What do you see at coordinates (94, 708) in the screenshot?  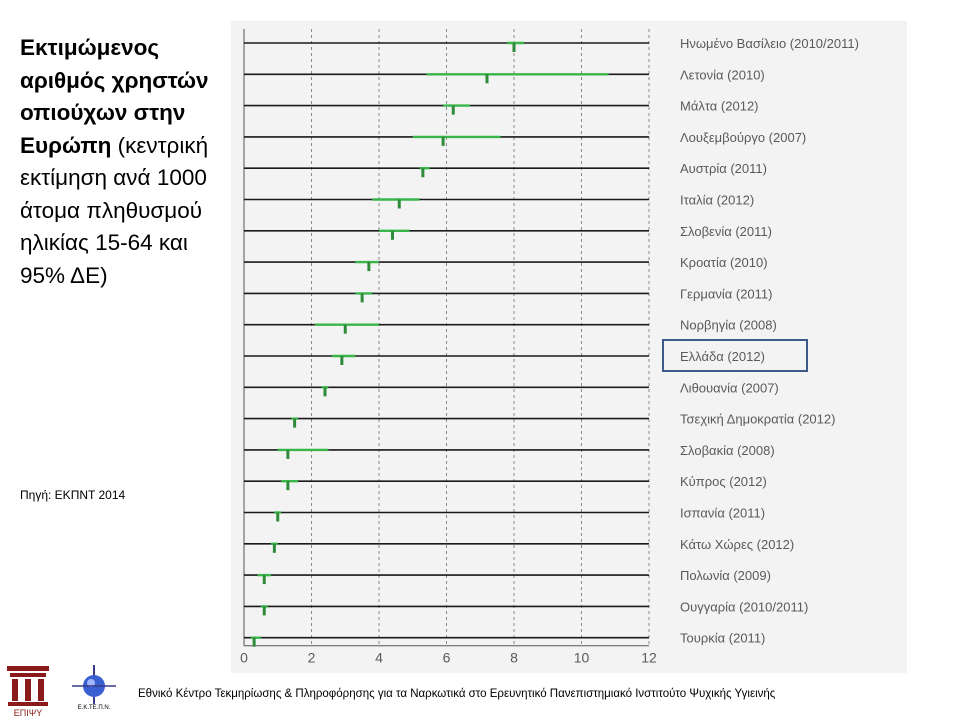 I see `ektepn-logo-text: Ε.Κ.ΤΕ.Π.Ν.` at bounding box center [94, 708].